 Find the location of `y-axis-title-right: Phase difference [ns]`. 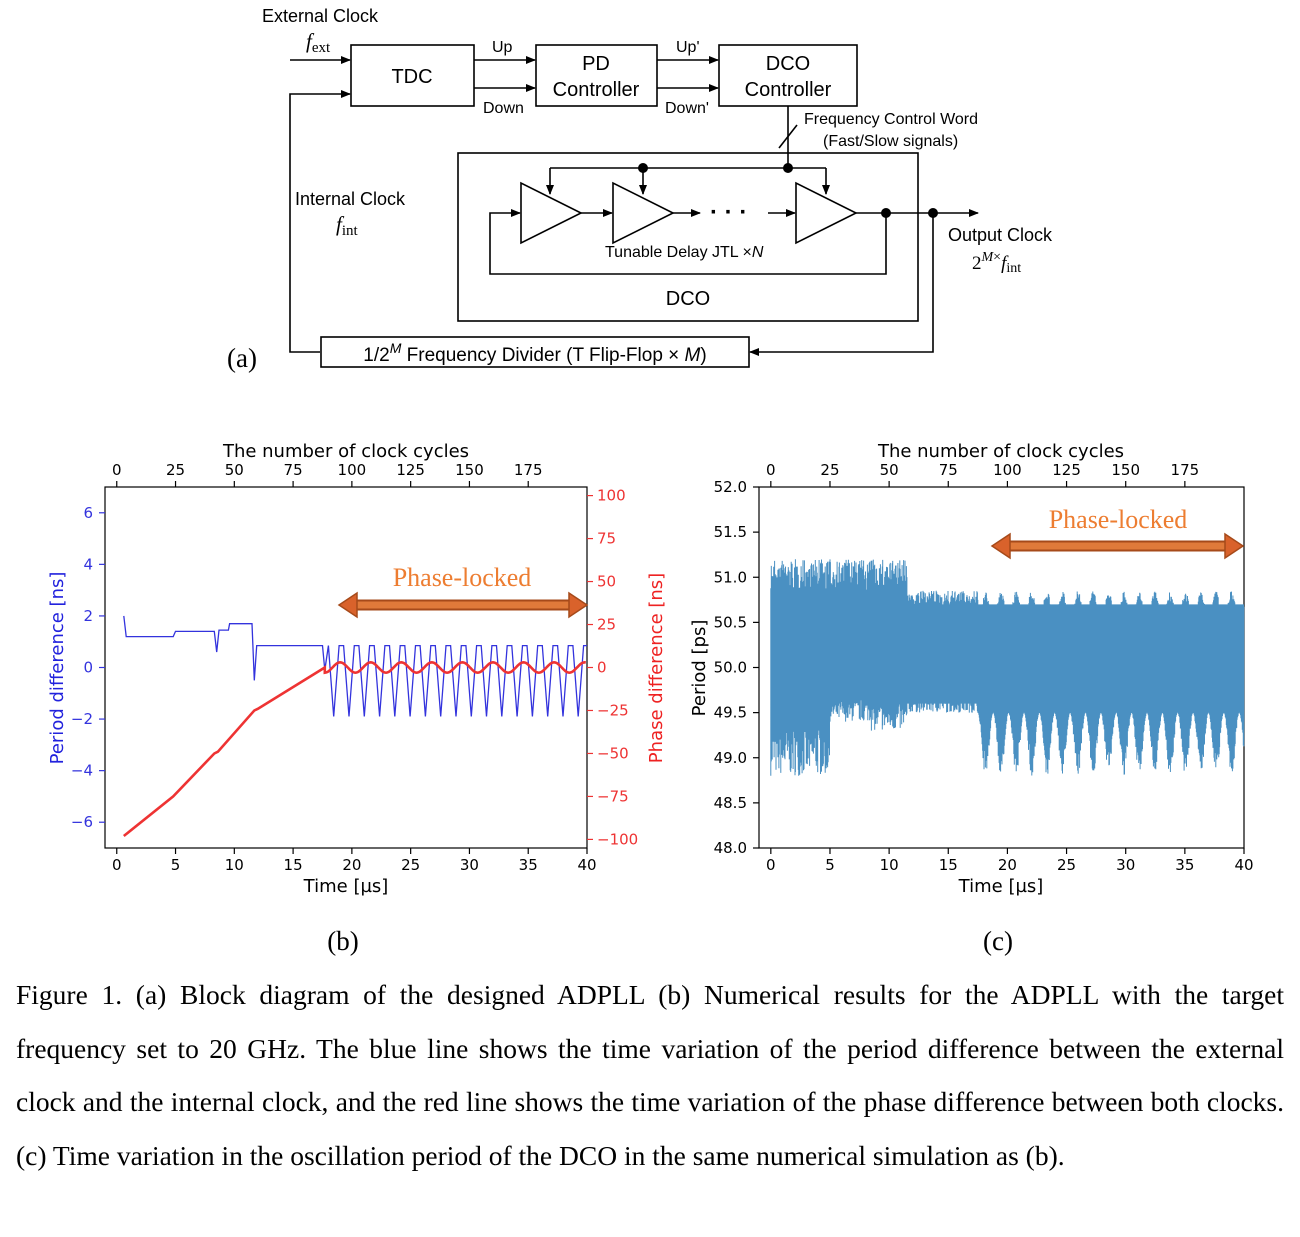

y-axis-title-right: Phase difference [ns] is located at coordinates (656, 668).